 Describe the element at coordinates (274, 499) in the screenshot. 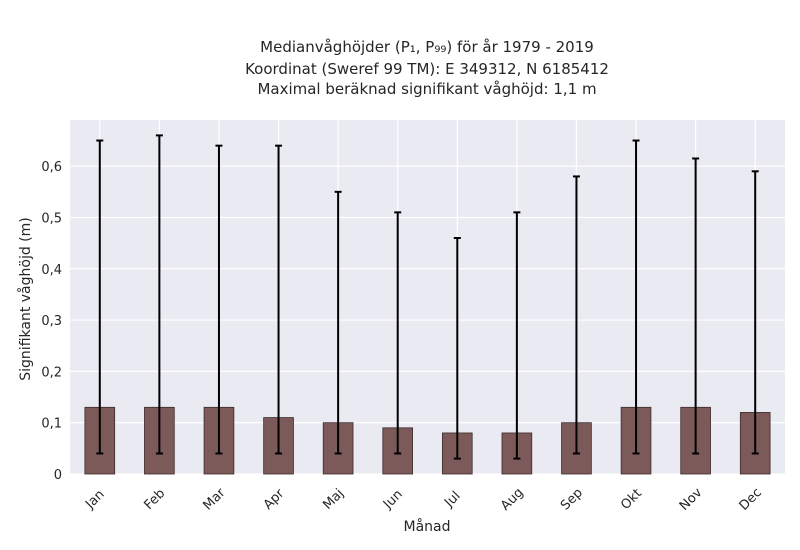

I see `x-tick-label: Apr` at that location.